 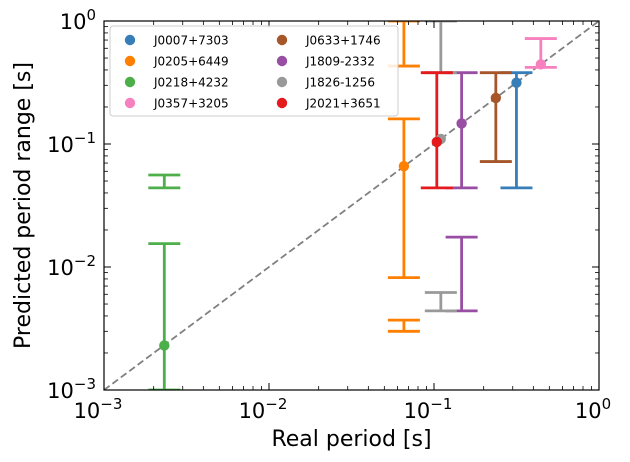 I want to click on legend-label: J1809-2332, so click(x=340, y=62).